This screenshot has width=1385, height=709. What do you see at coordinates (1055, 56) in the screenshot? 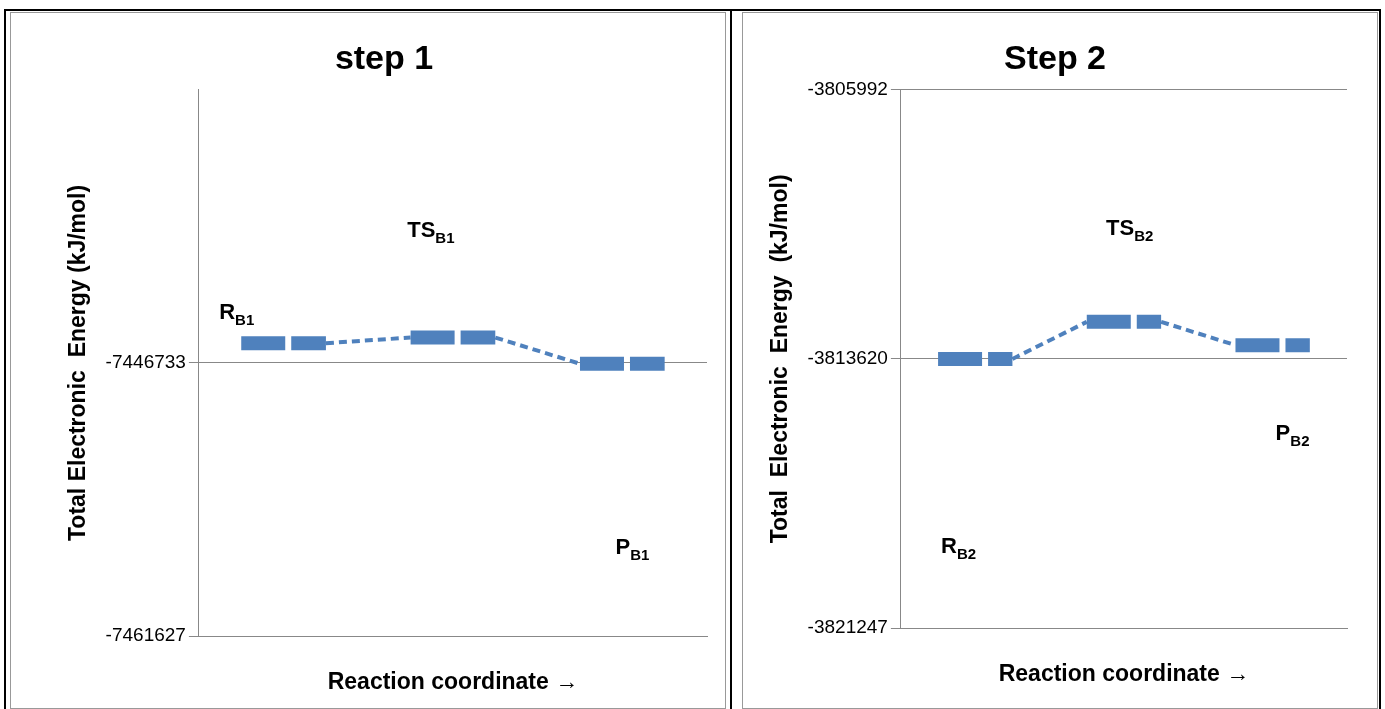
I see `chart-title: Step 2` at bounding box center [1055, 56].